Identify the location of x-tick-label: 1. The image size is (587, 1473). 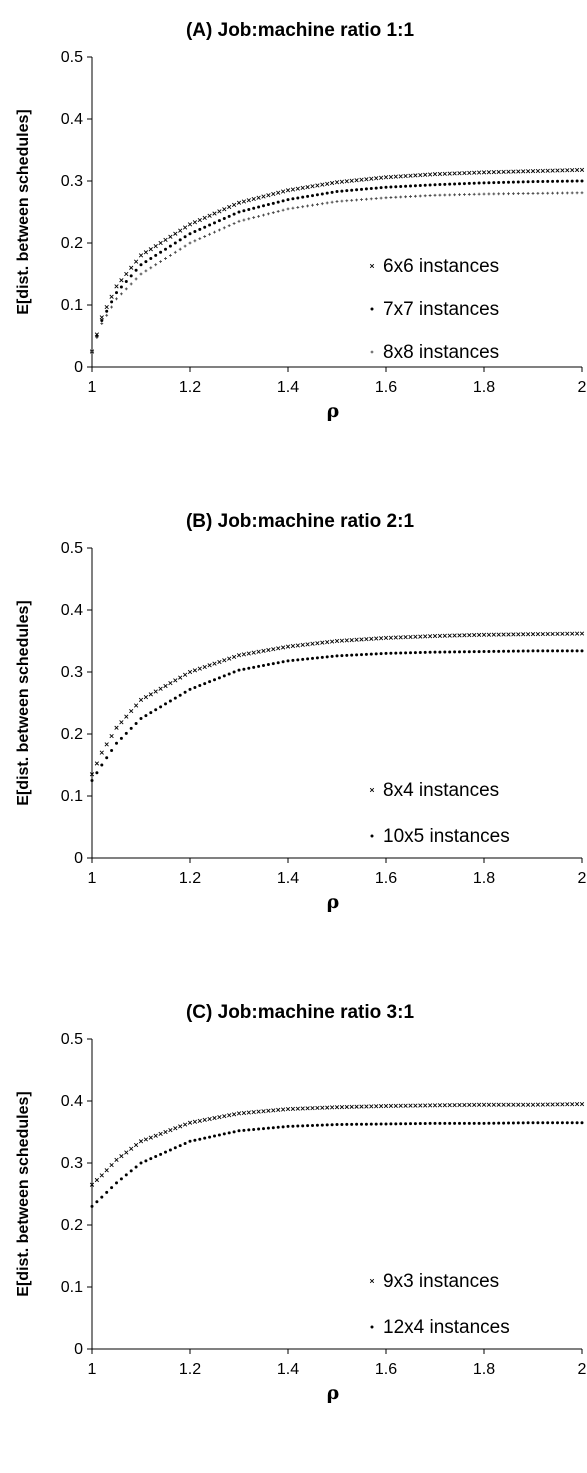
(92, 387).